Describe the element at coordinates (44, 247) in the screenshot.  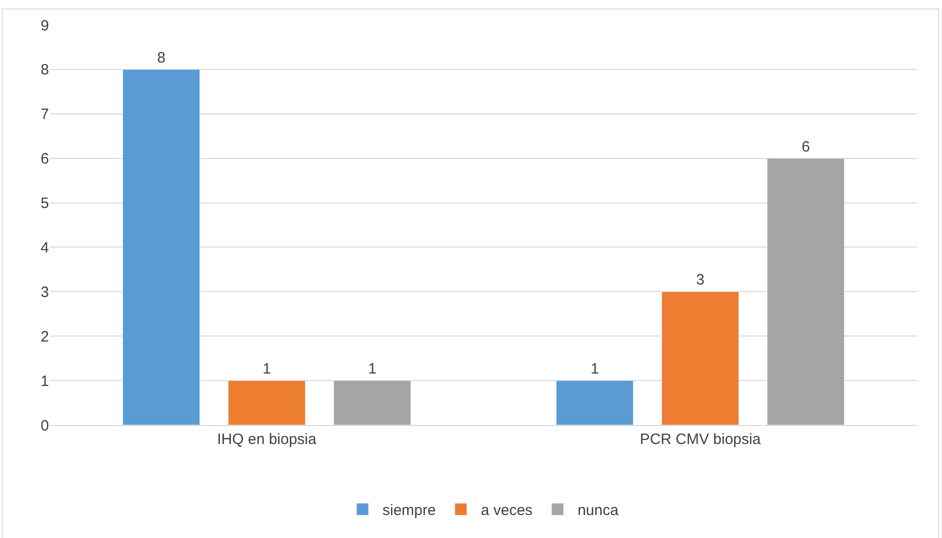
I see `y-tick-label: 4` at that location.